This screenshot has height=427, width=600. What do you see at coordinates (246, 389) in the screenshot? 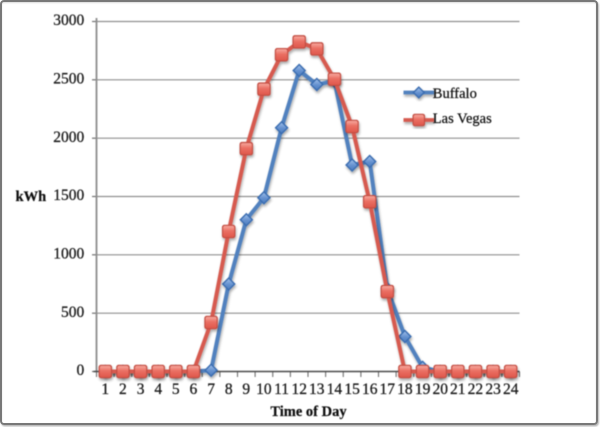
I see `svg-text: 9` at bounding box center [246, 389].